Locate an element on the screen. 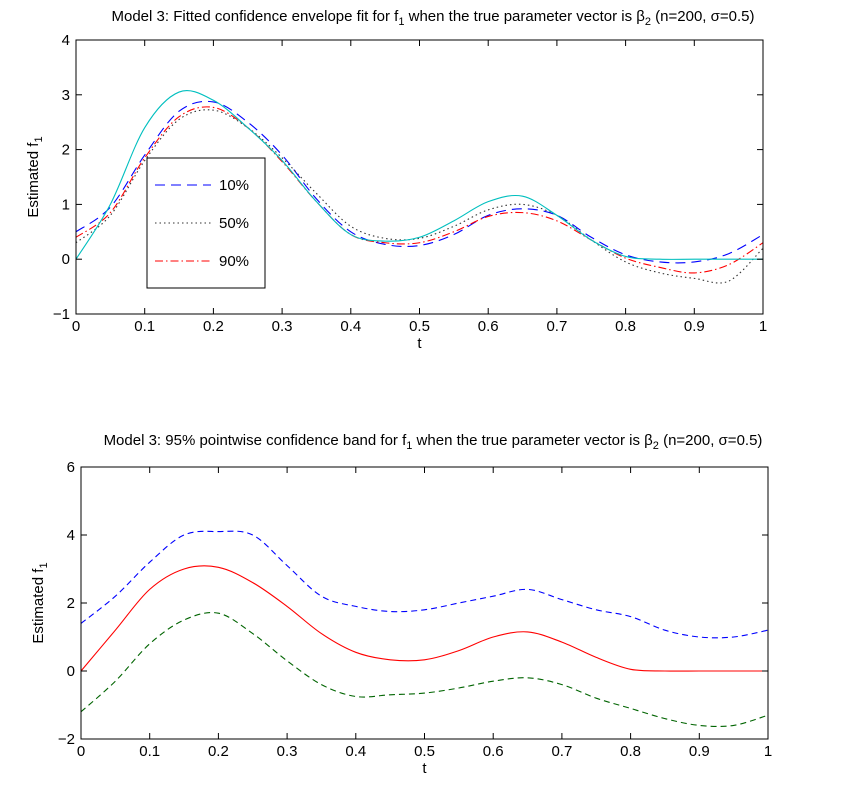 The height and width of the screenshot is (788, 866). top-xtick-label: 0.9 is located at coordinates (694, 326).